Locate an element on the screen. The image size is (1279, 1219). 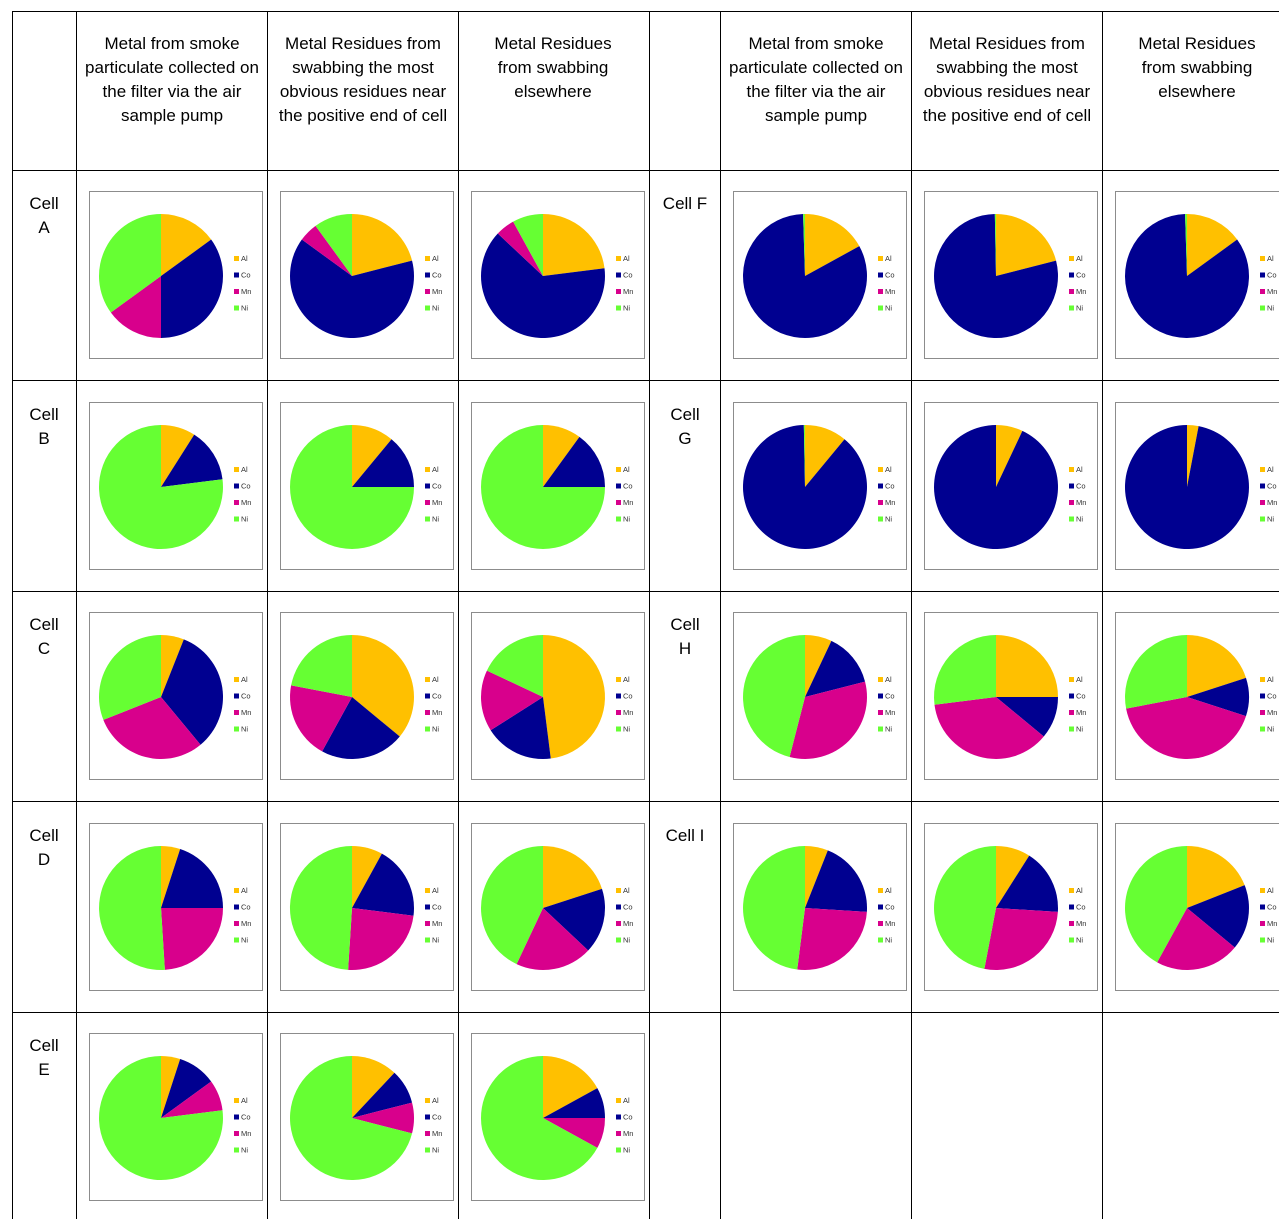
pie-chart-cell-b-col-1: Al Co Mn Ni is located at coordinates (176, 486).